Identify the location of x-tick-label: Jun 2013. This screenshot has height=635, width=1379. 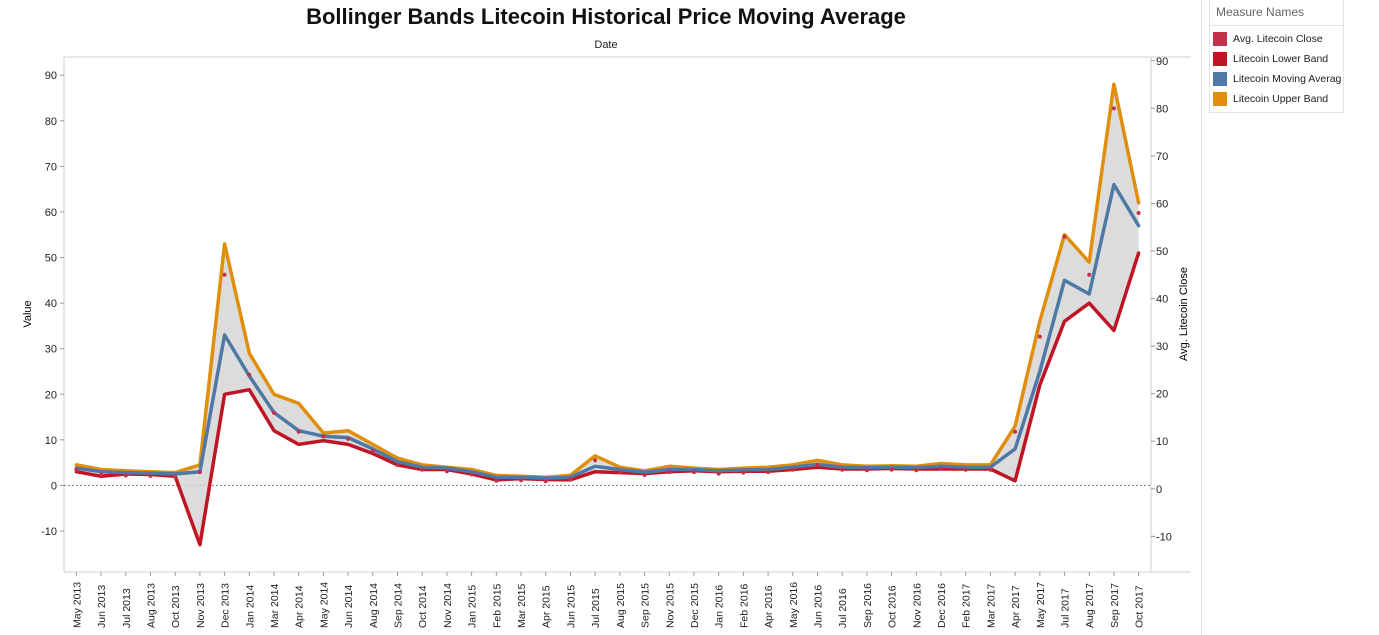
(102, 606).